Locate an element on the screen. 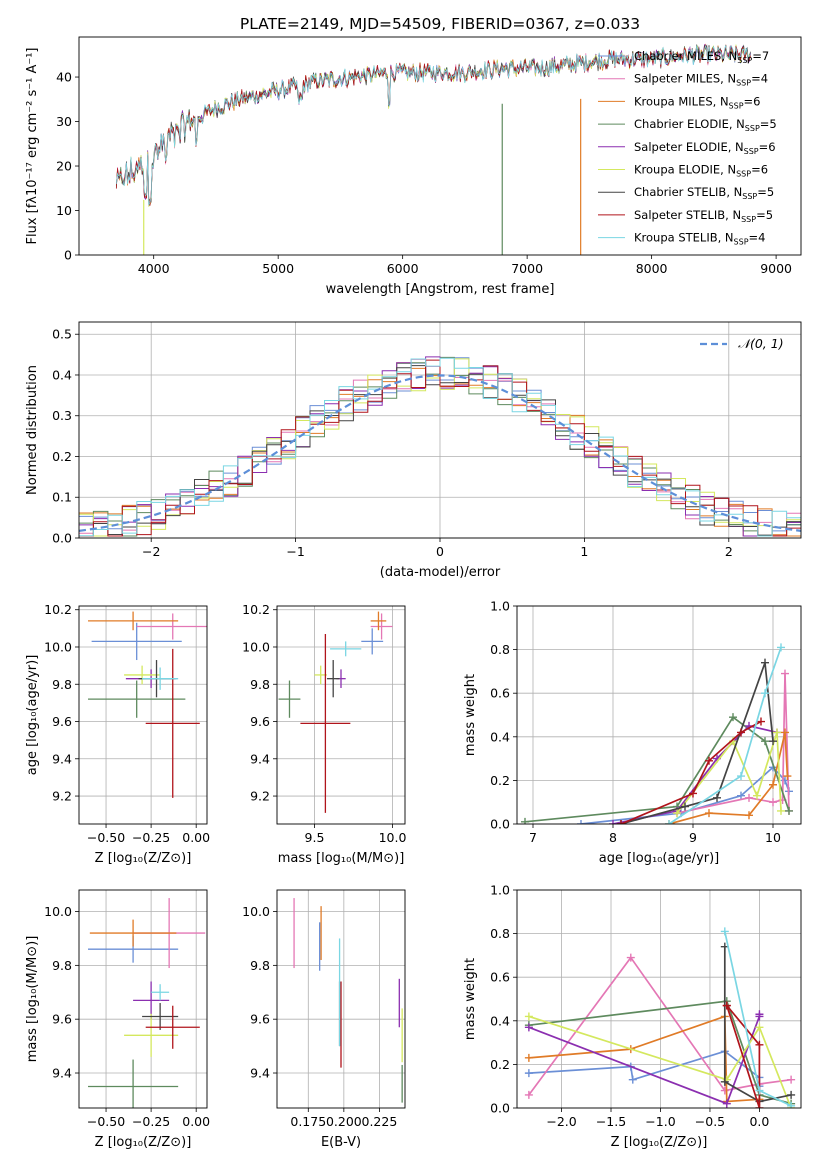 The image size is (819, 1170). residuals-ytick-label: 0.0 is located at coordinates (62, 538).